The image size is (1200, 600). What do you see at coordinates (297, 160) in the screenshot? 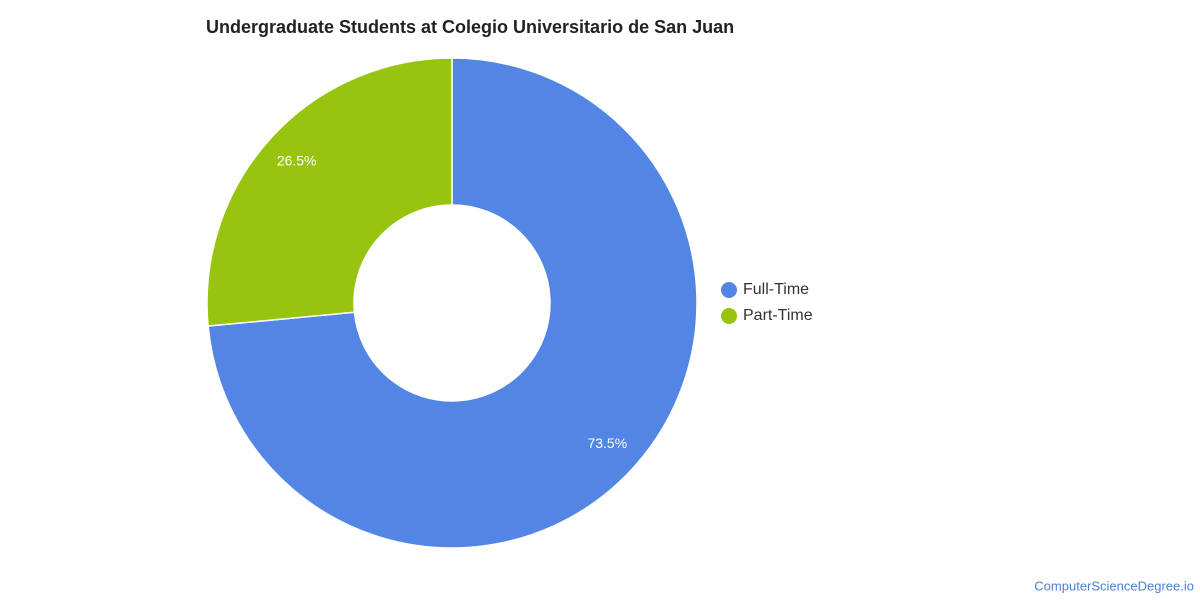
I see `data-label: 26.5%` at bounding box center [297, 160].